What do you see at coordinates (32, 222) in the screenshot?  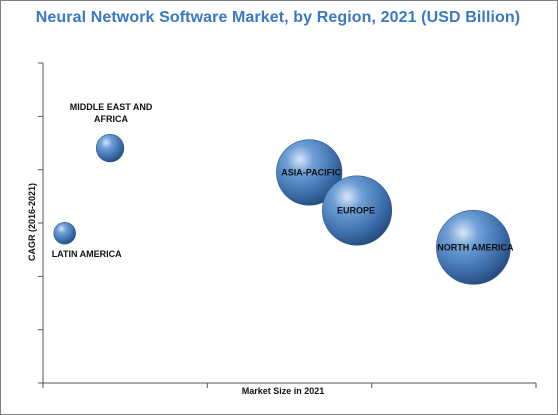 I see `y-axis-title: CAGR (2016-2021)` at bounding box center [32, 222].